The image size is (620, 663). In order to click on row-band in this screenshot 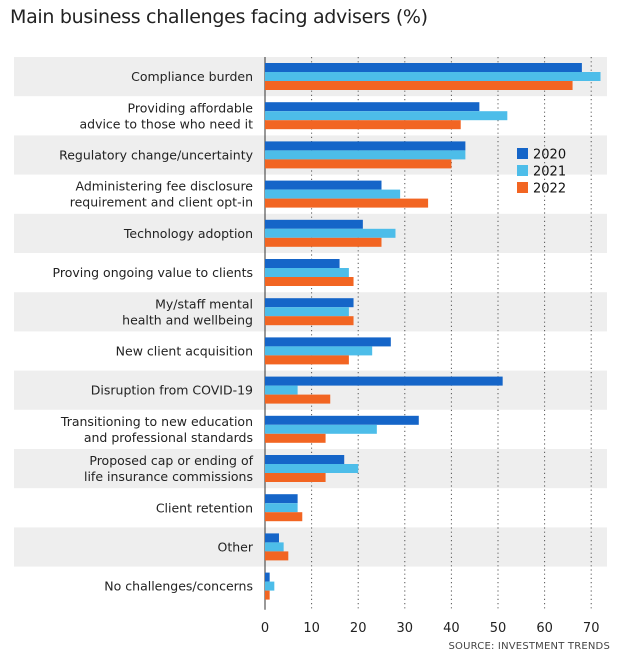, I will do `click(310, 547)`.